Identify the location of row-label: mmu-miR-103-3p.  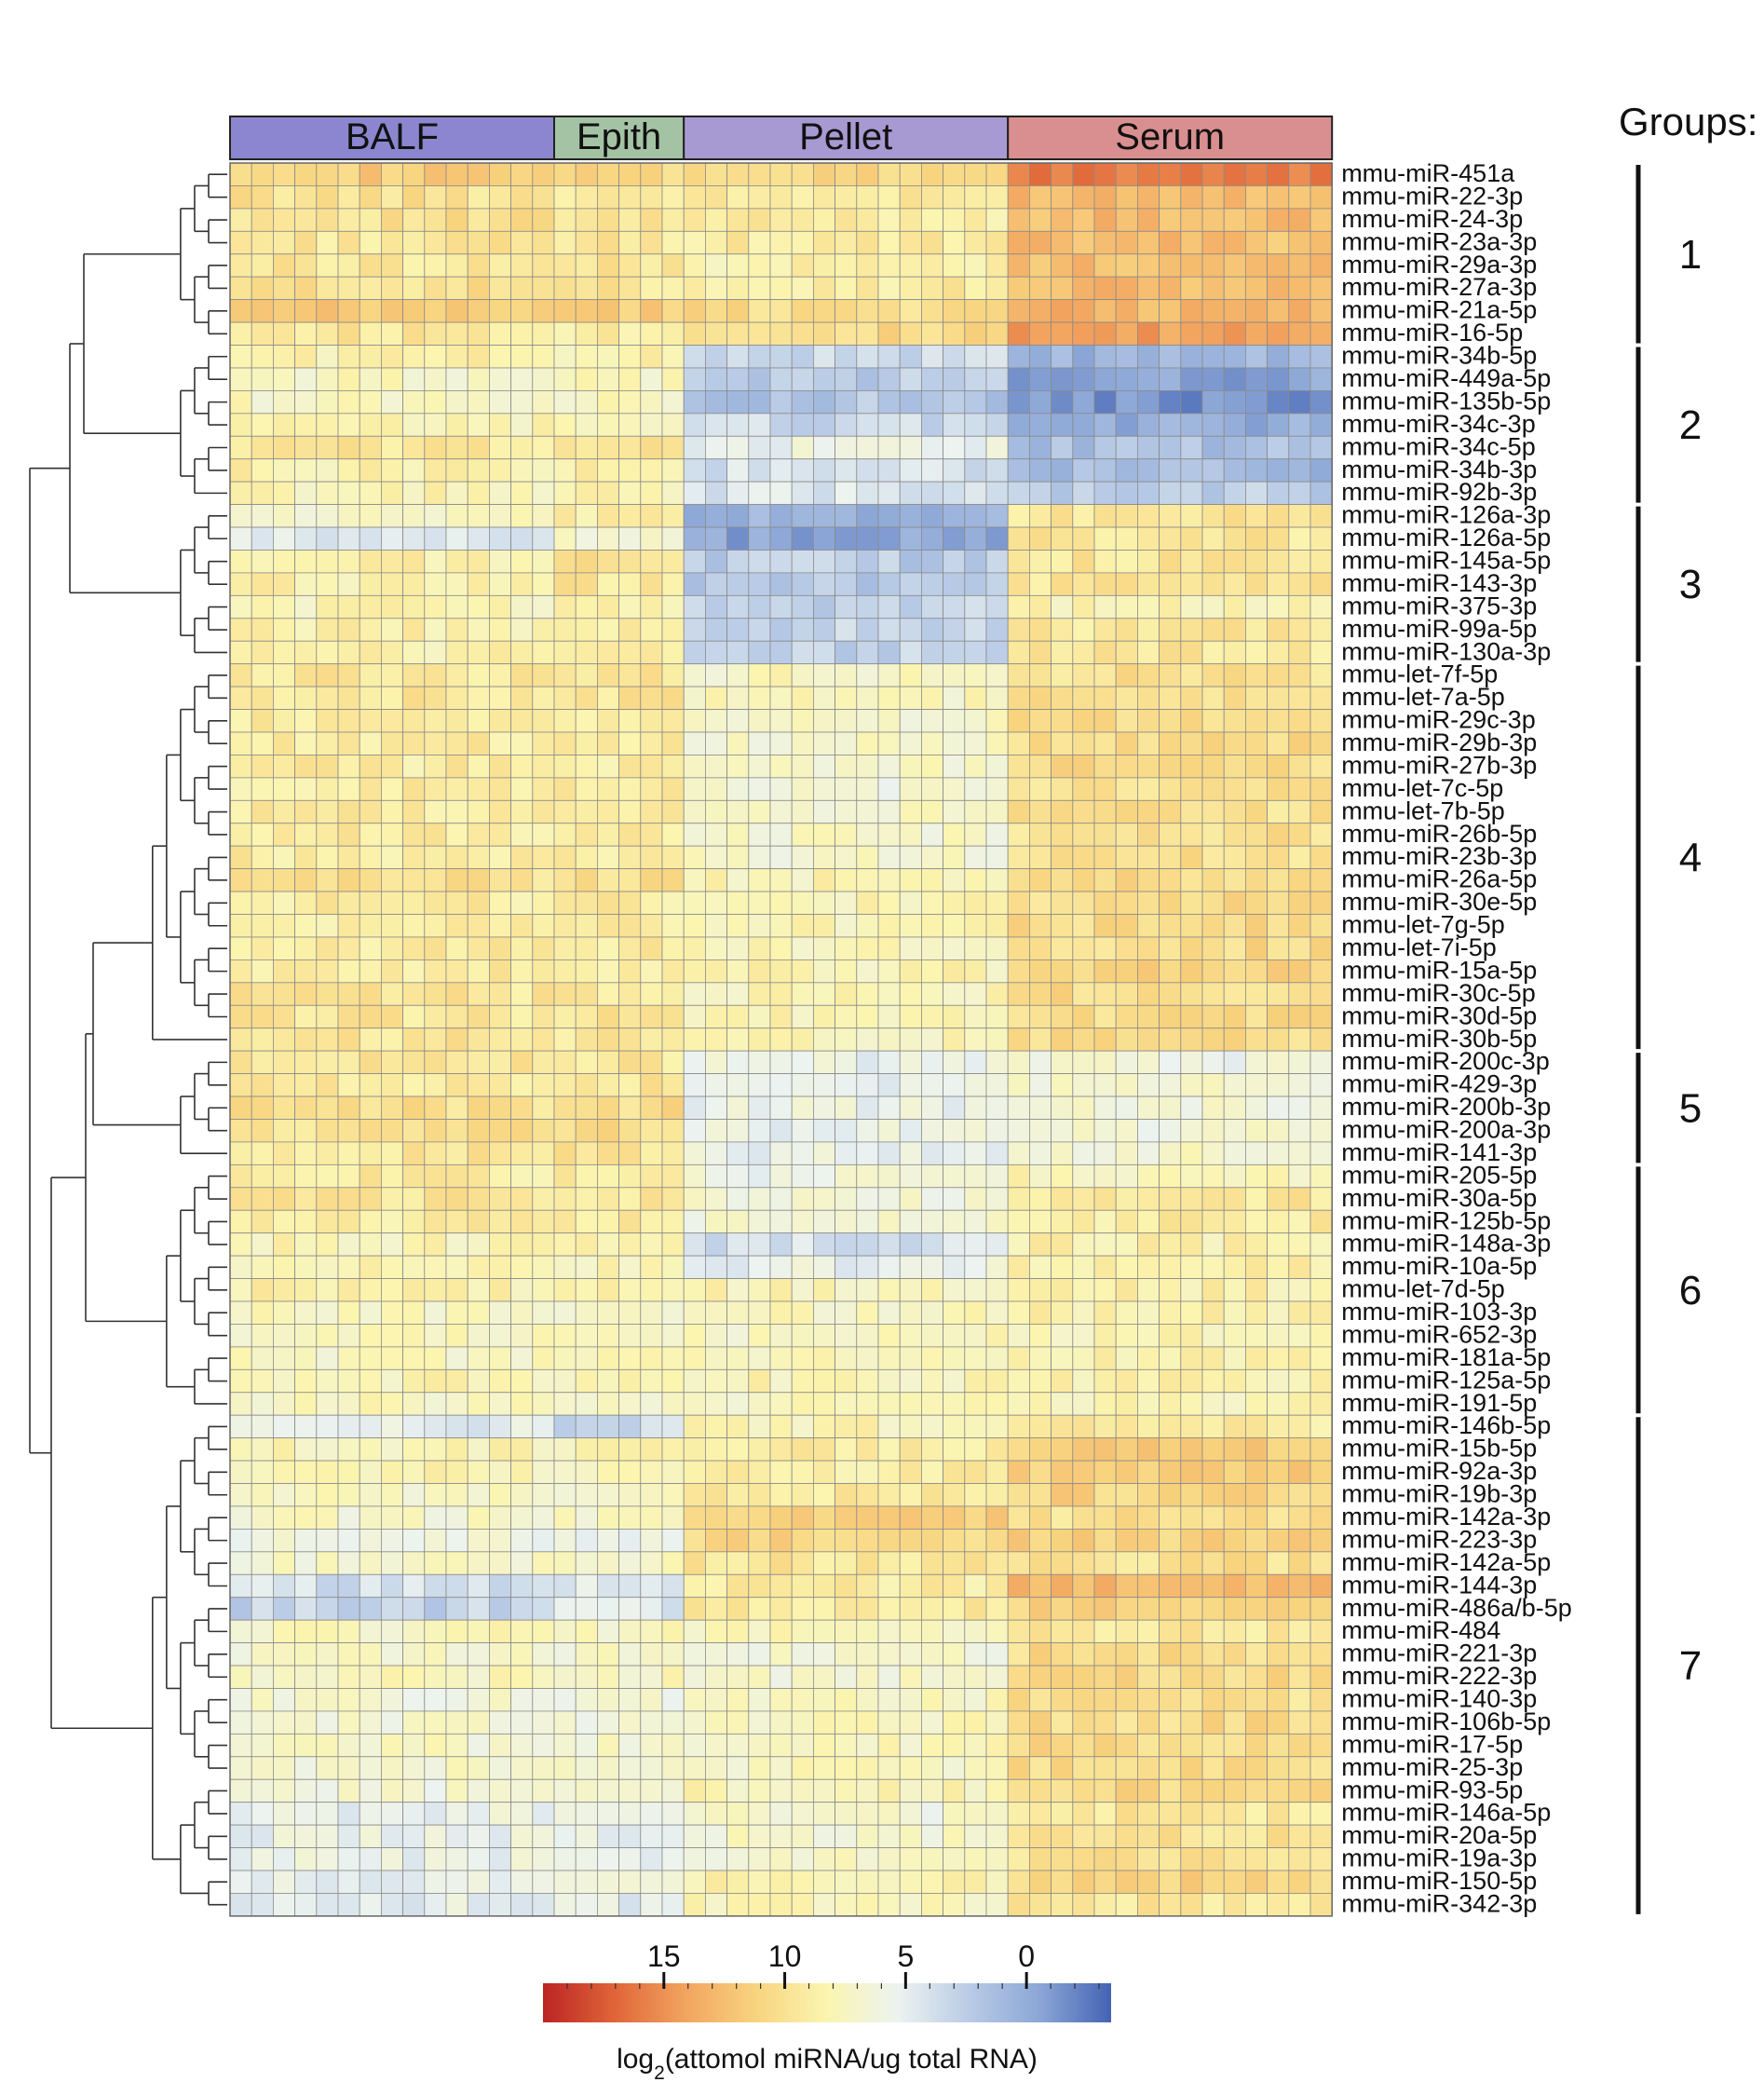
(1439, 1312).